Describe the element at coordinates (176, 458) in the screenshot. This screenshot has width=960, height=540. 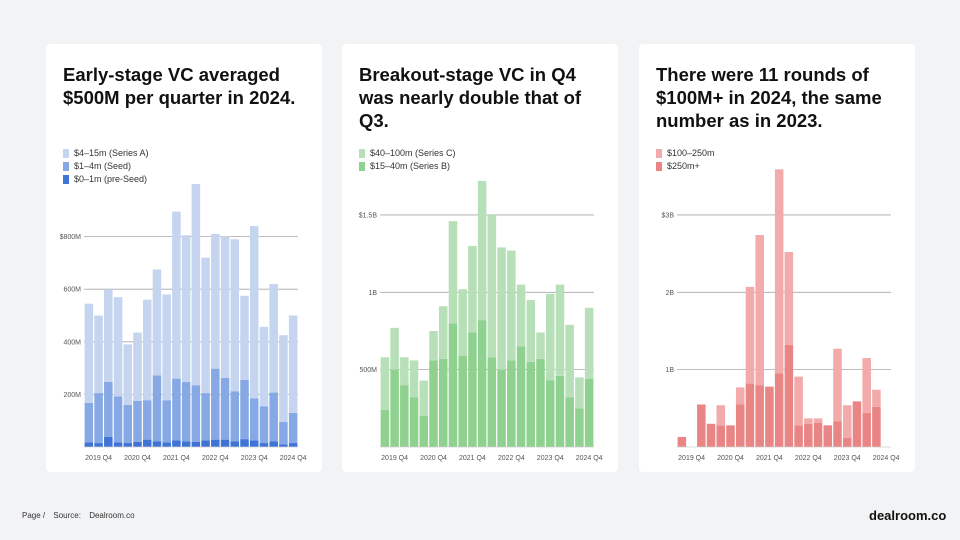
I see `x-tick-label: 2021 Q4` at that location.